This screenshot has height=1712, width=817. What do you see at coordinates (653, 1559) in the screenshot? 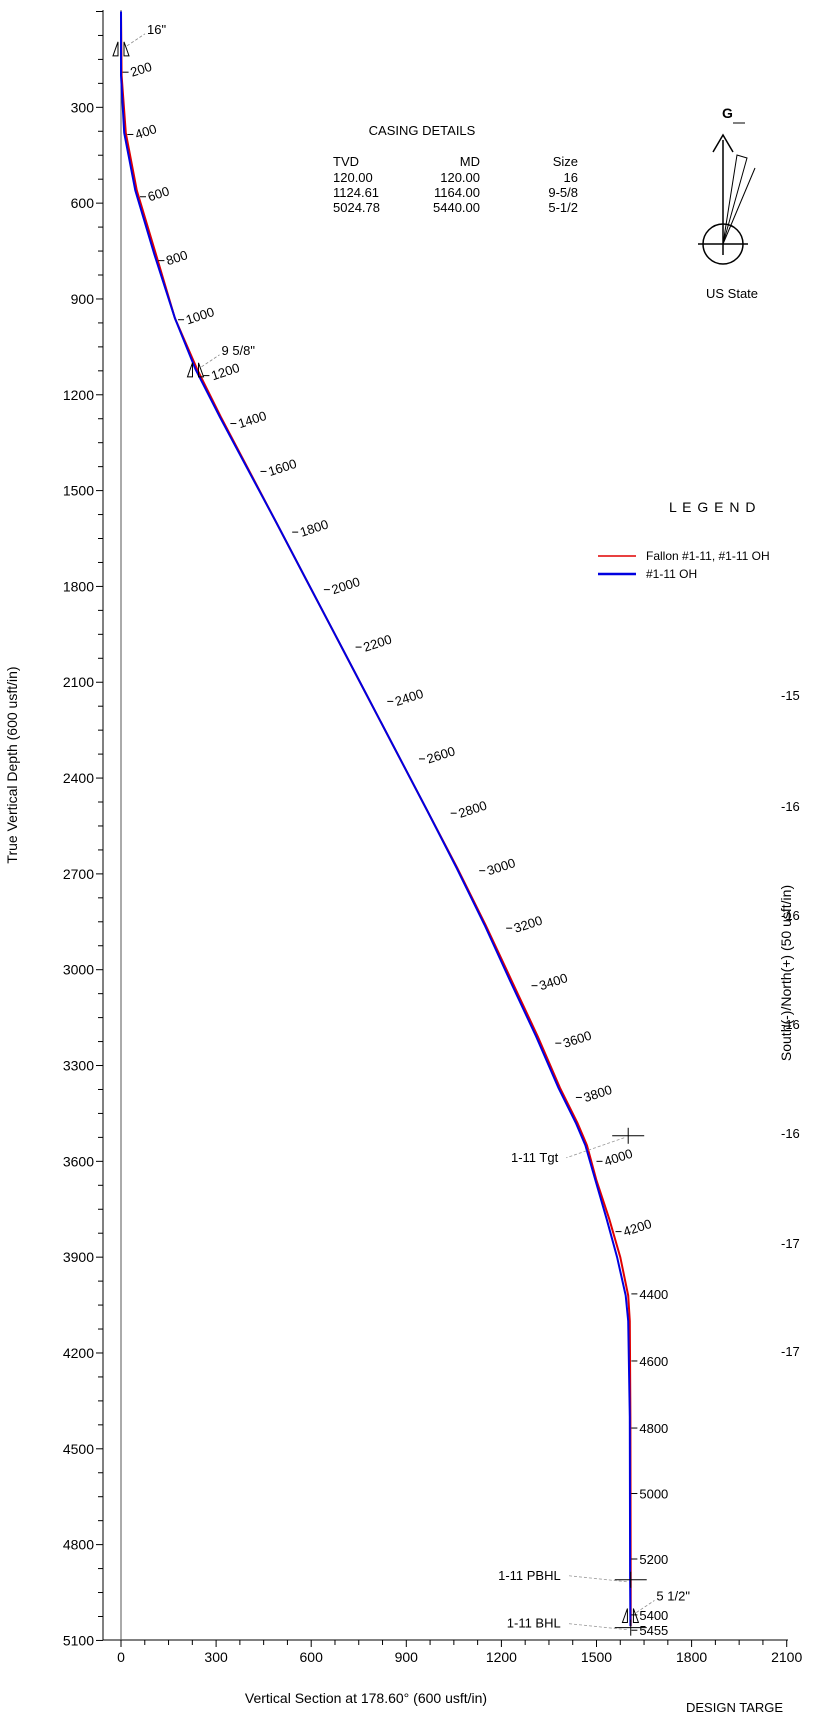
I see `md-label: 5200` at bounding box center [653, 1559].